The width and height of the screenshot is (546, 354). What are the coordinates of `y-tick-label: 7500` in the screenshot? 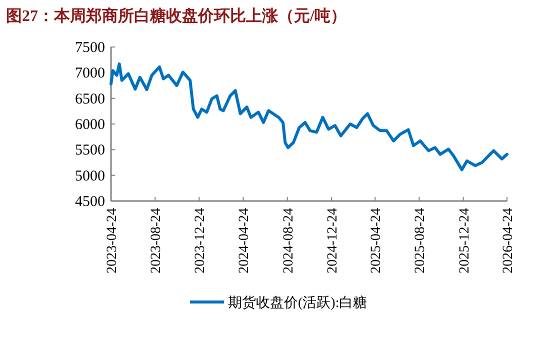 It's located at (90, 48).